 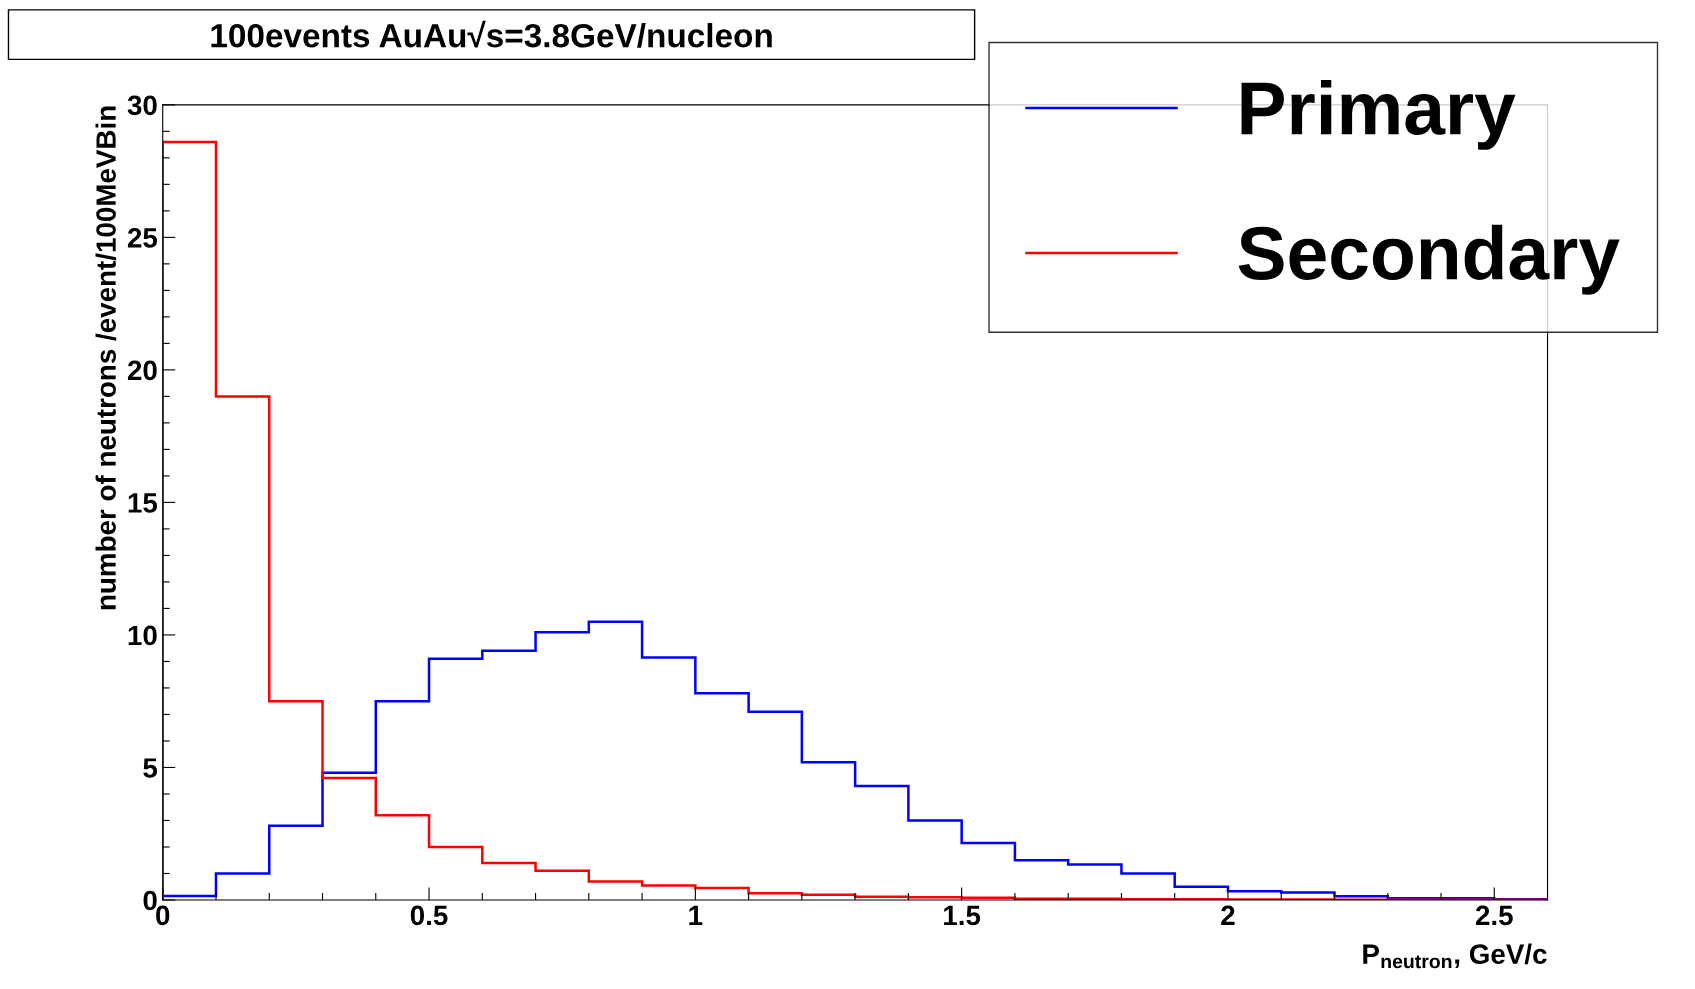 I want to click on legend-label: Primary, so click(x=1378, y=114).